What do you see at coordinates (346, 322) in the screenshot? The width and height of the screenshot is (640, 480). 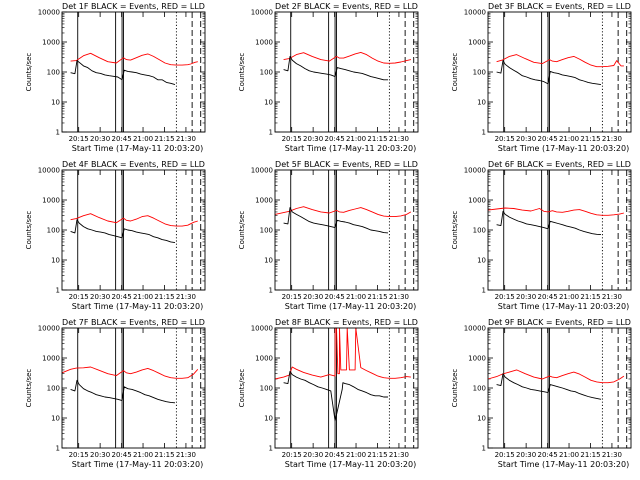 I see `panel-title: Det 8F BLACK = Events, RED = LLD` at bounding box center [346, 322].